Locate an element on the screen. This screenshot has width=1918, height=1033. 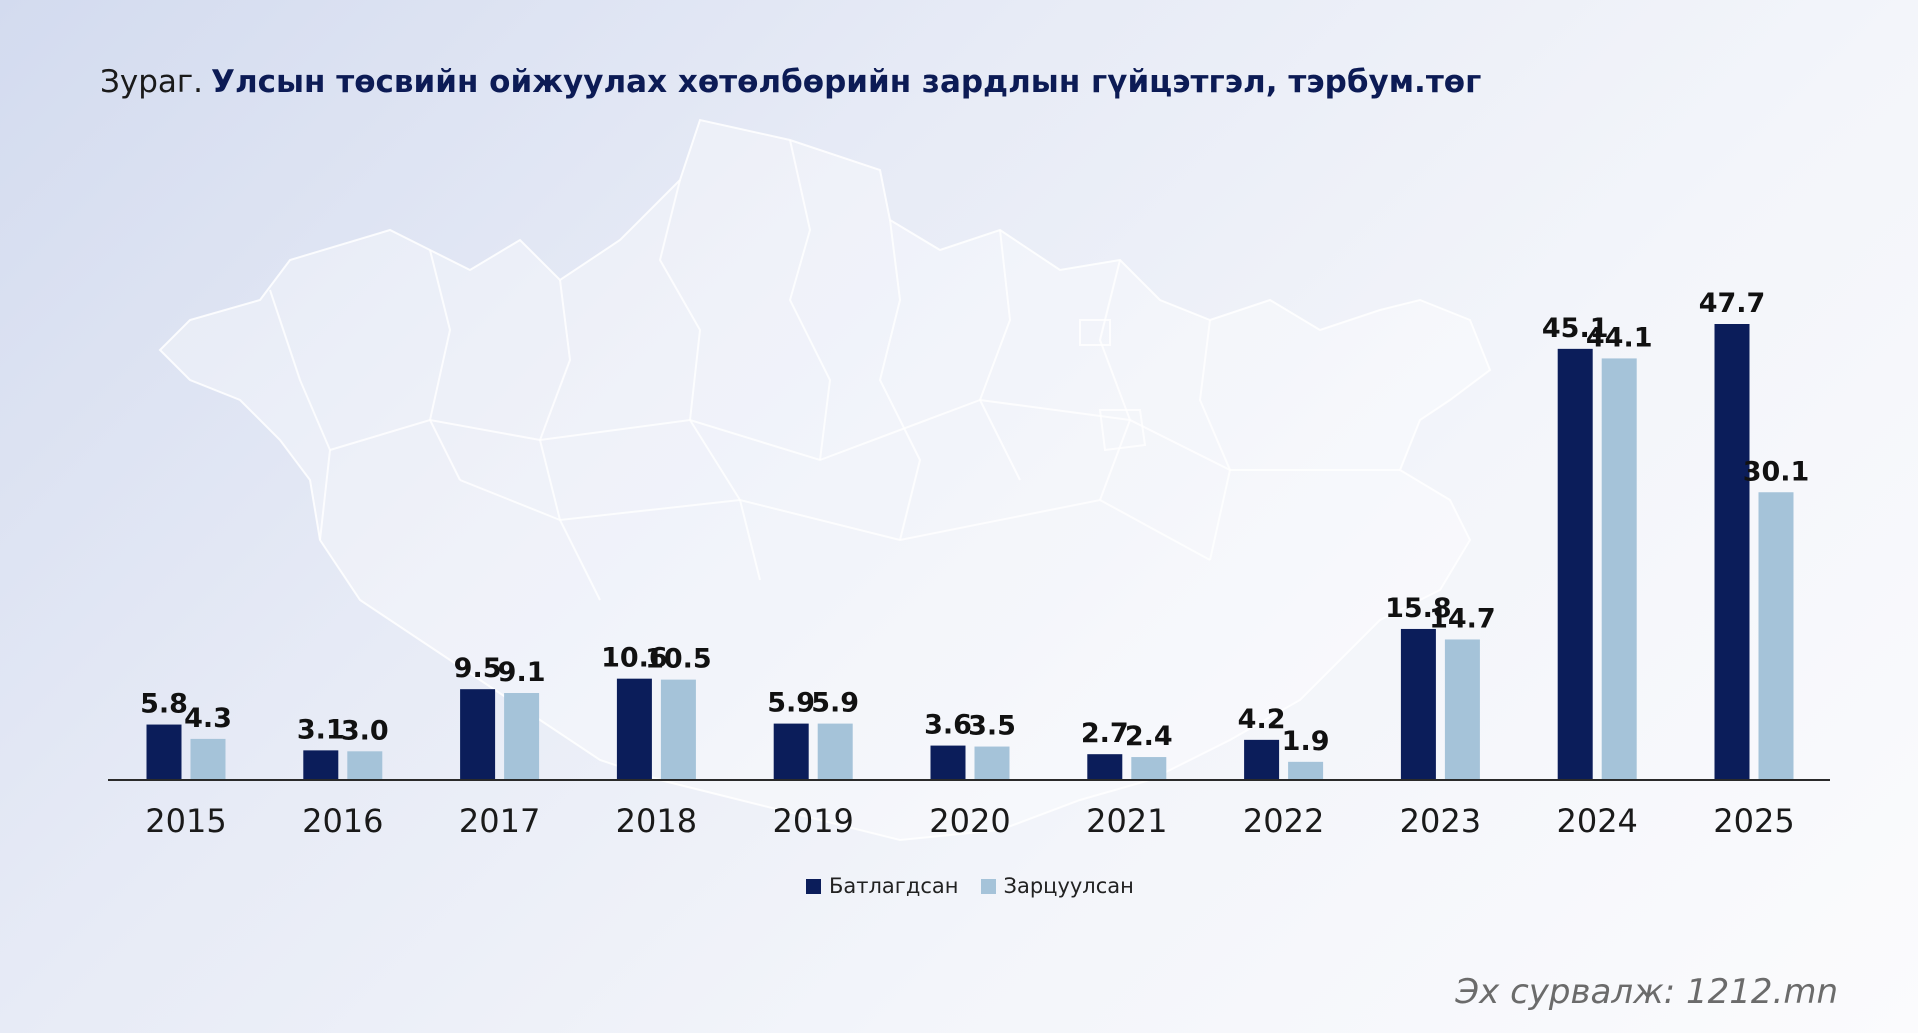
bar-approved-2025 is located at coordinates (1732, 552).